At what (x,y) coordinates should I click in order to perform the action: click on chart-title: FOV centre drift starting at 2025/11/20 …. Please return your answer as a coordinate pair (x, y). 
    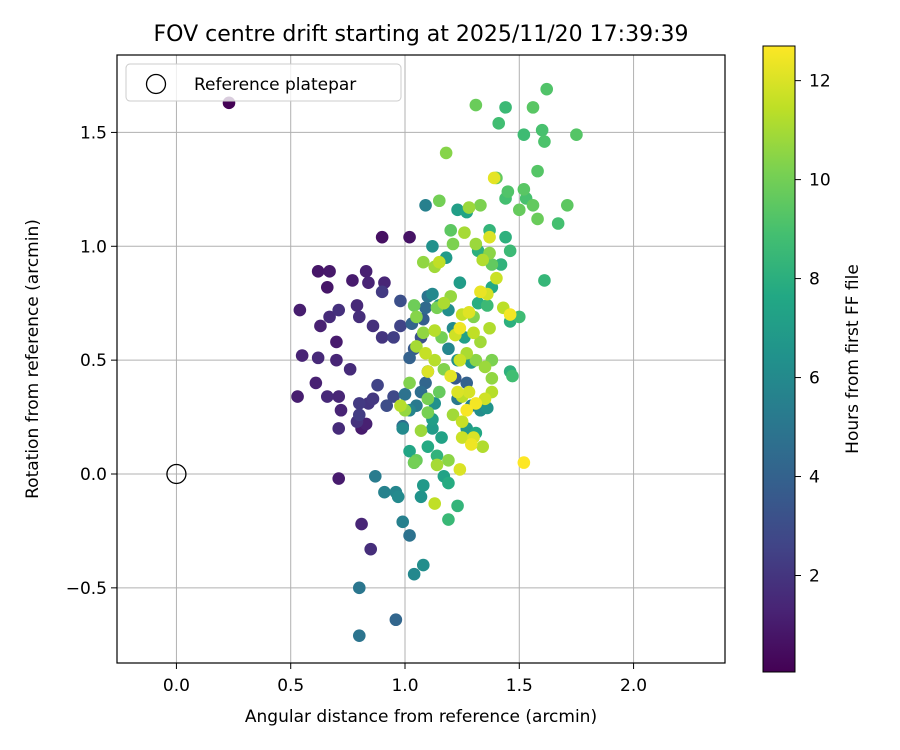
    Looking at the image, I should click on (421, 34).